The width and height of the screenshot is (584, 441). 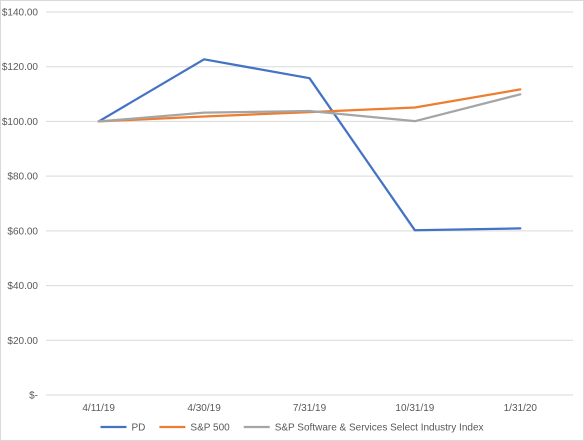 What do you see at coordinates (20, 122) in the screenshot?
I see `y-tick-label: $100.00` at bounding box center [20, 122].